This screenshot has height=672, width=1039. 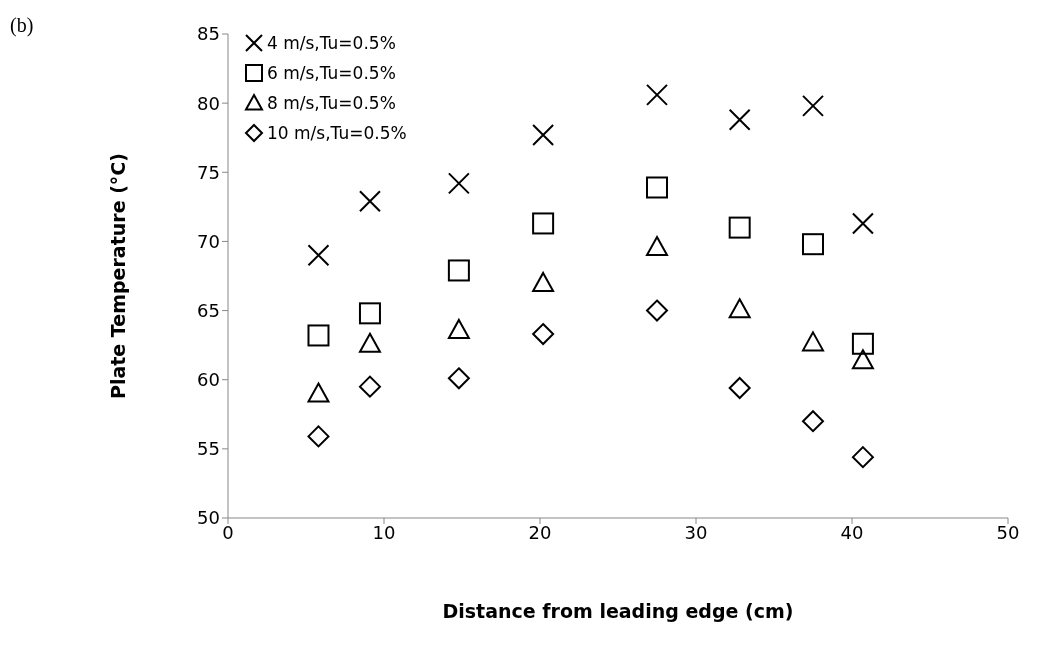 I want to click on y-tick-label: 80, so click(x=208, y=103).